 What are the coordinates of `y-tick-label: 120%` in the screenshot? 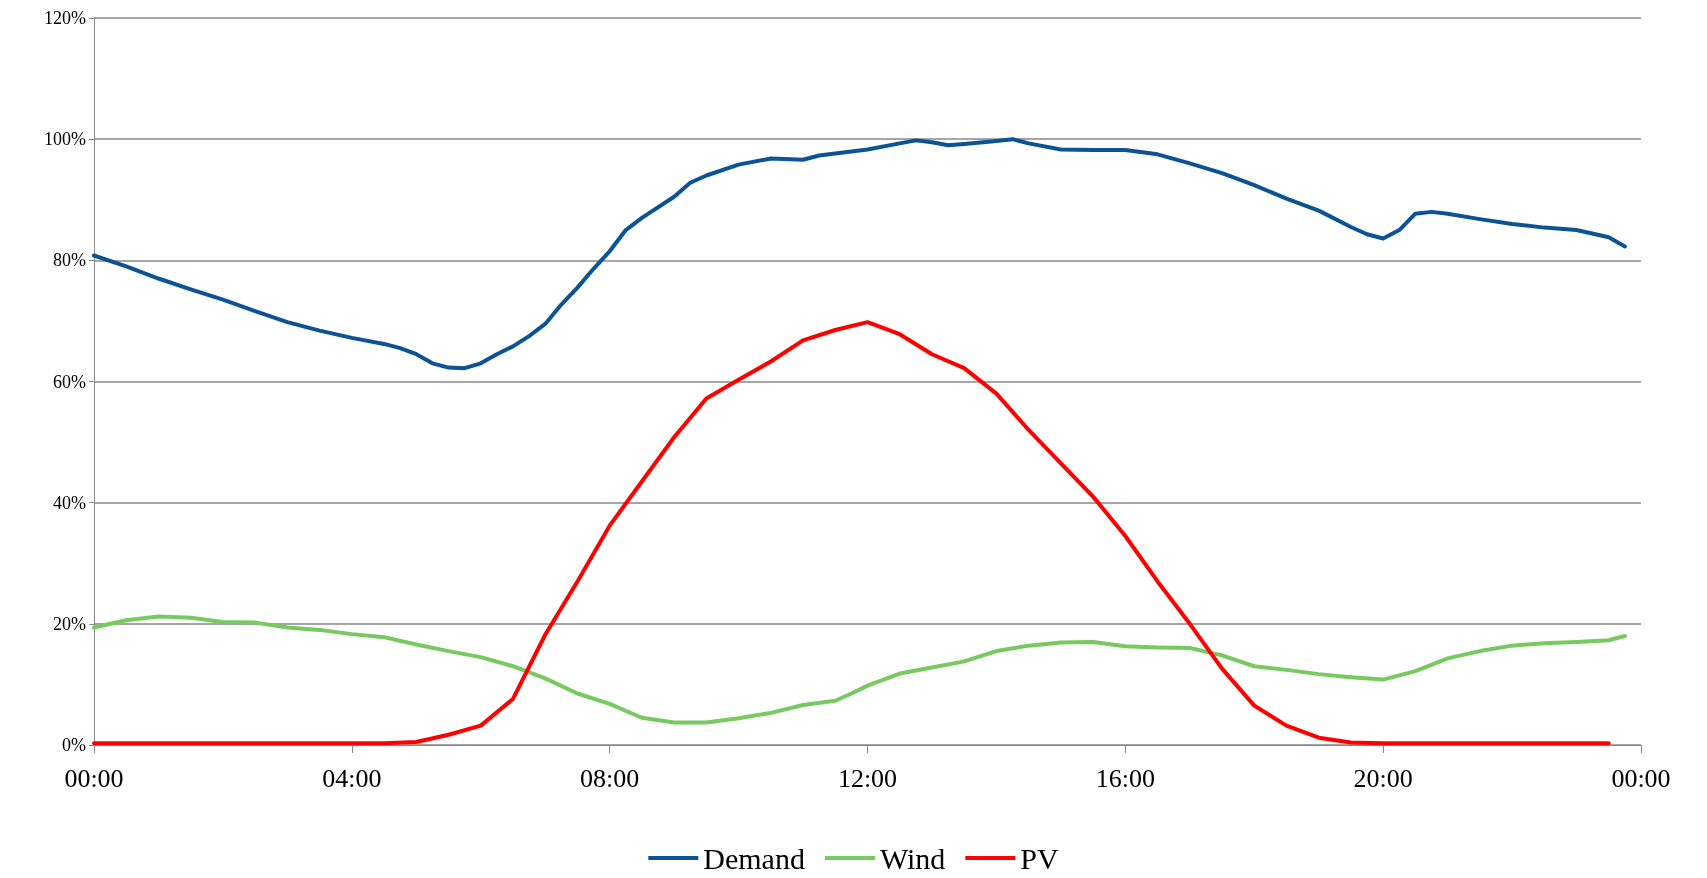 It's located at (65, 18).